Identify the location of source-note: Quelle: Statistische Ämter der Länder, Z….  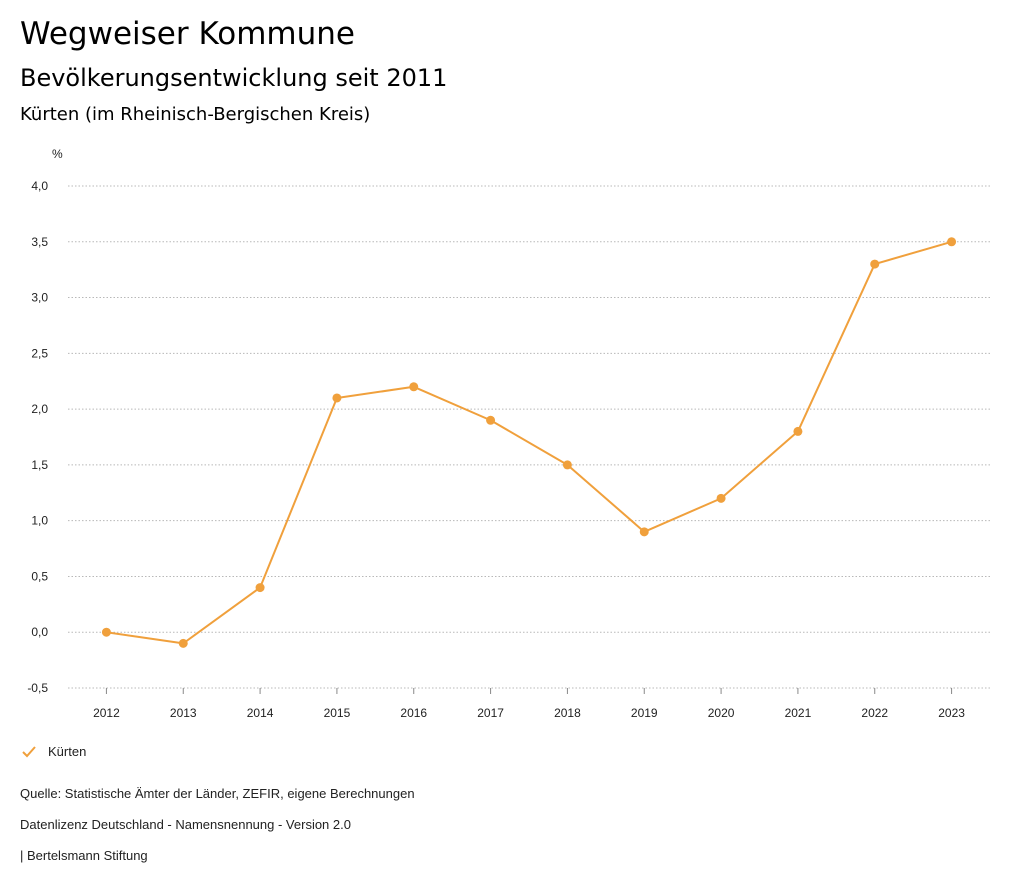
(217, 793).